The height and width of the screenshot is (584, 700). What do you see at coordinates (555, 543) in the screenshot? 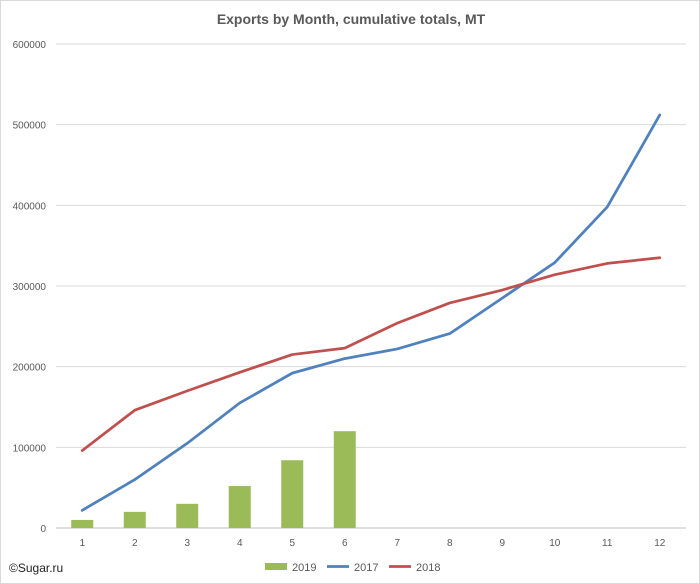
I see `x-tick-label: 10` at bounding box center [555, 543].